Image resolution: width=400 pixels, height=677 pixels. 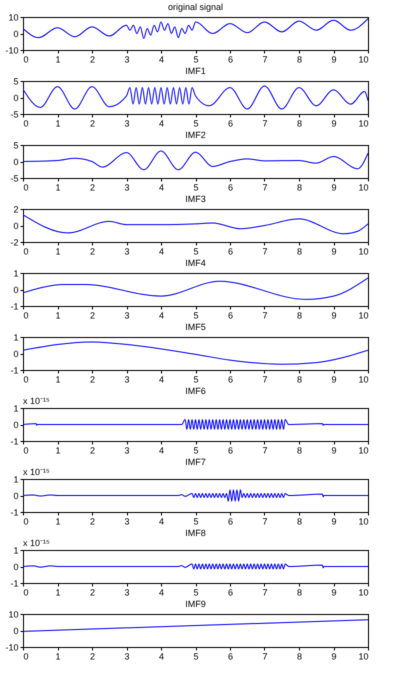 I want to click on y-tick-label: 5, so click(x=15, y=145).